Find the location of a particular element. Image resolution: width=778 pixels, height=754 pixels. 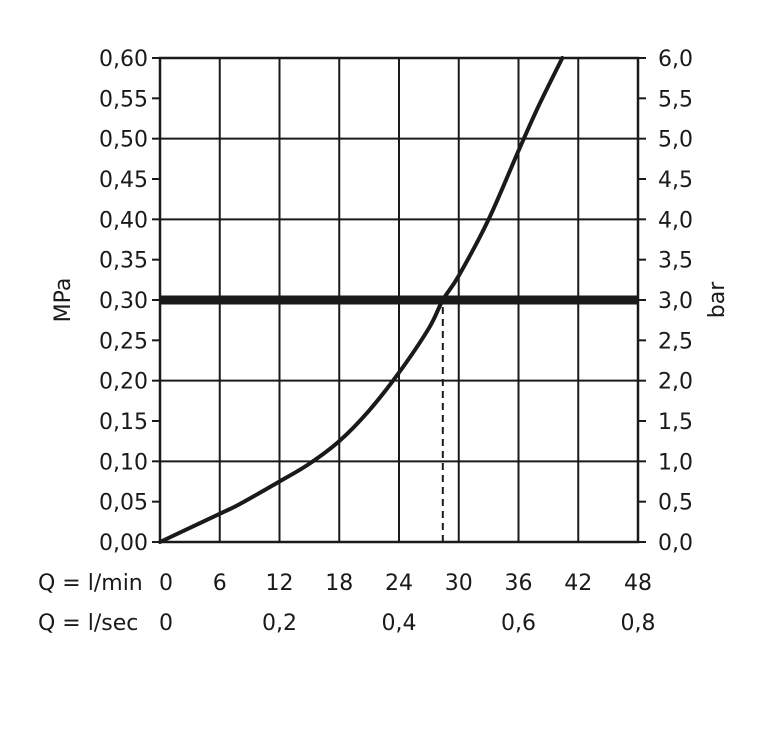

y-axis-label-right: bar is located at coordinates (717, 299).